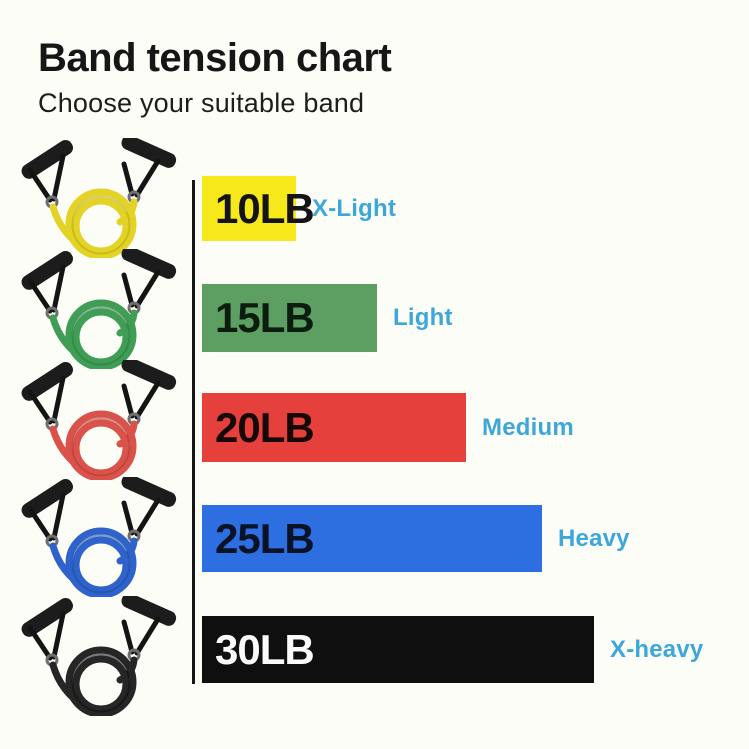 This screenshot has width=749, height=749. I want to click on bar-level-label: Heavy, so click(594, 538).